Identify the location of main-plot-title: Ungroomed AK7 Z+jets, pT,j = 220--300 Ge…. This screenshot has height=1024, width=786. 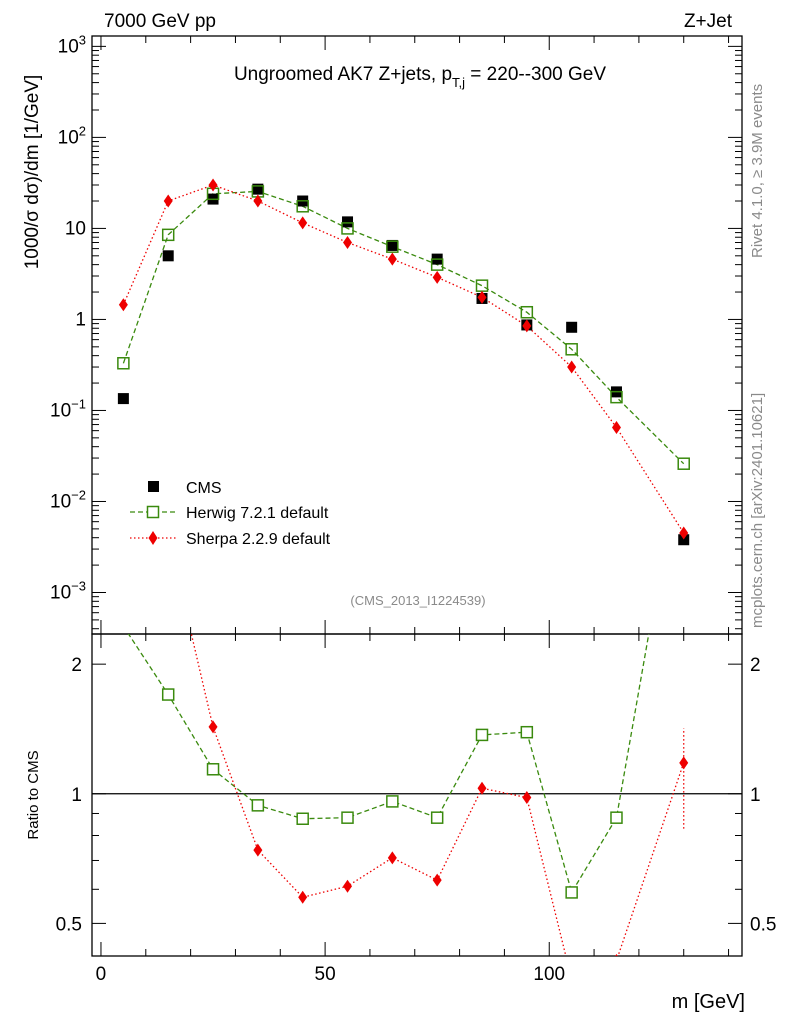
(420, 77).